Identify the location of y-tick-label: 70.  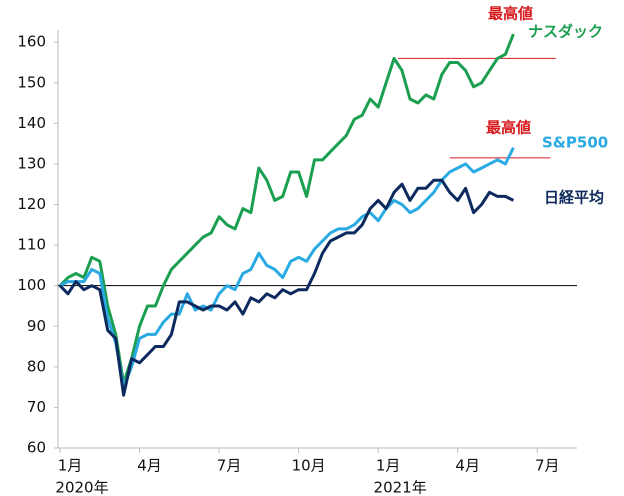
(36, 407).